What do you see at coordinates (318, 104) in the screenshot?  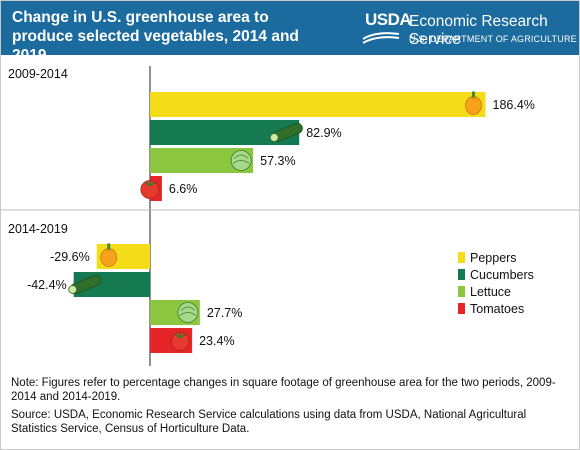 I see `bar-peppers` at bounding box center [318, 104].